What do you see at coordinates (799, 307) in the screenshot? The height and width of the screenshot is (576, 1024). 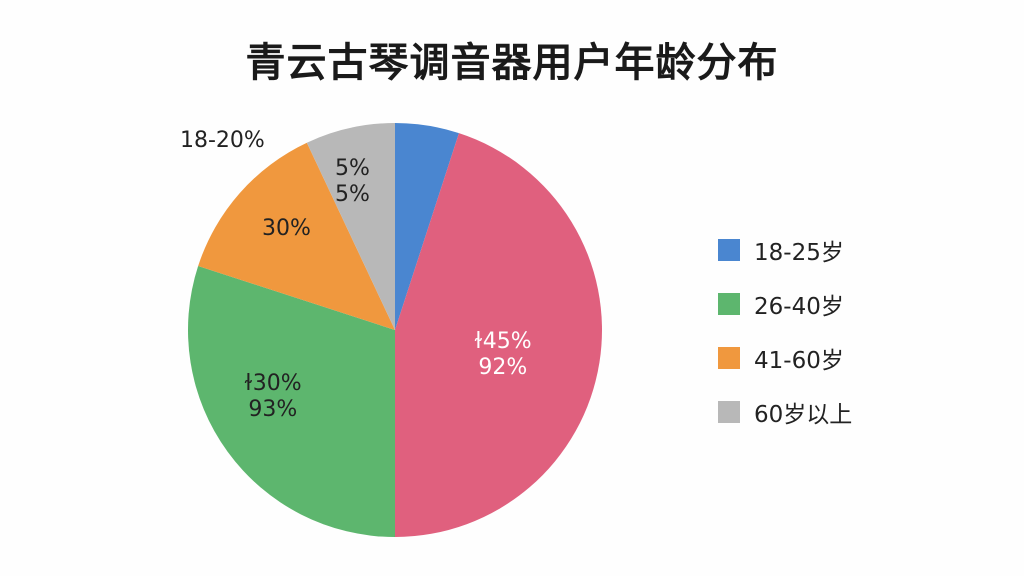 I see `legend-label: 26-40岁` at bounding box center [799, 307].